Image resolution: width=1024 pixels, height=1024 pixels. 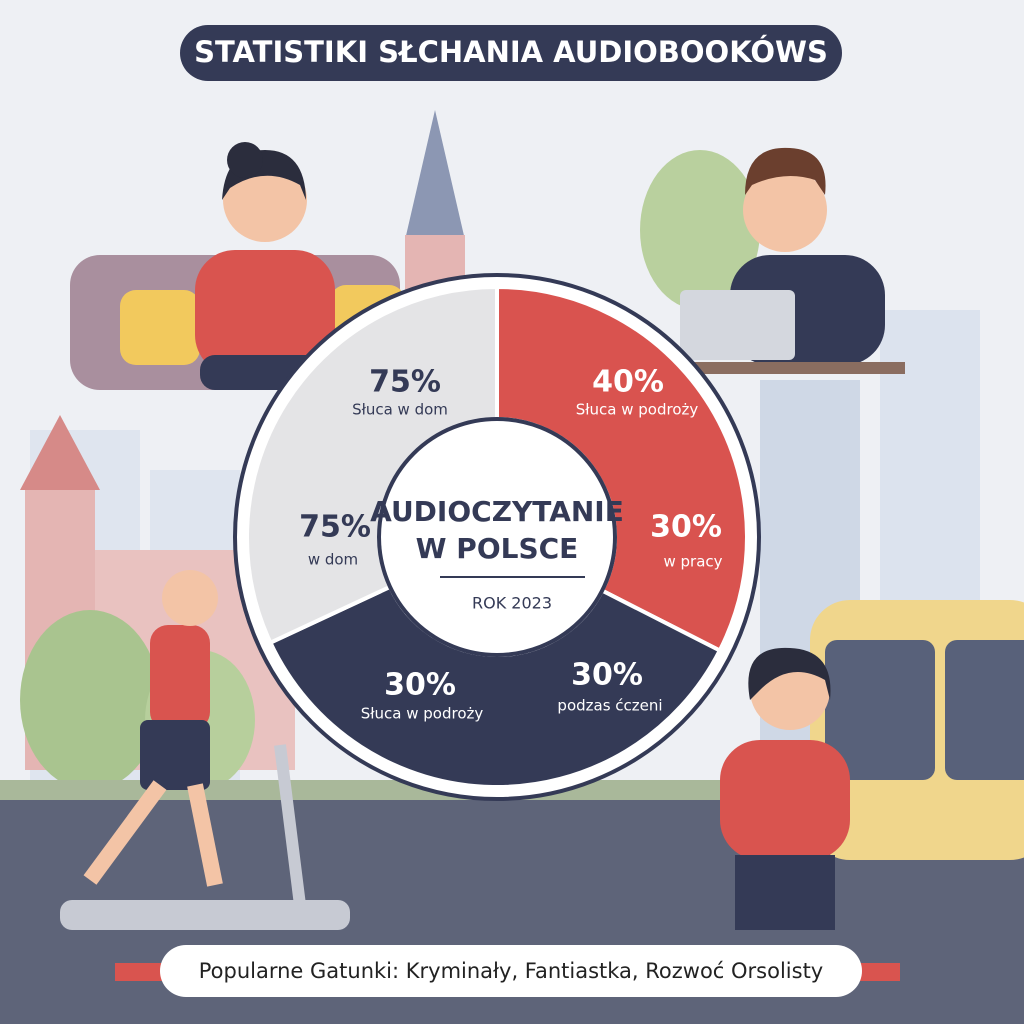 I want to click on segment-label: Słuca w dom, so click(x=400, y=410).